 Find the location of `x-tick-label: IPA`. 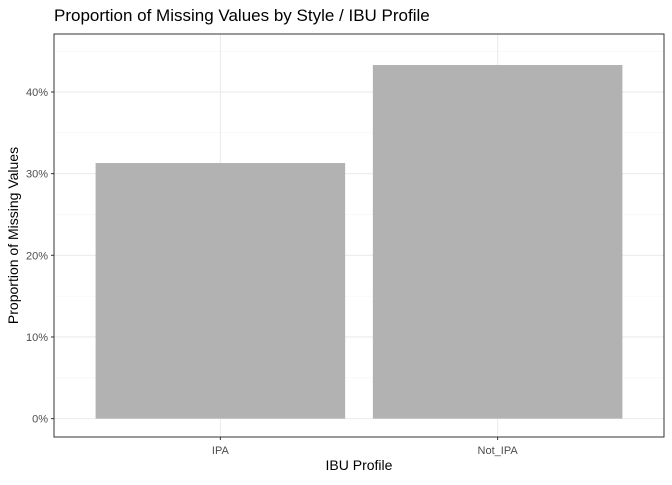

x-tick-label: IPA is located at coordinates (221, 451).